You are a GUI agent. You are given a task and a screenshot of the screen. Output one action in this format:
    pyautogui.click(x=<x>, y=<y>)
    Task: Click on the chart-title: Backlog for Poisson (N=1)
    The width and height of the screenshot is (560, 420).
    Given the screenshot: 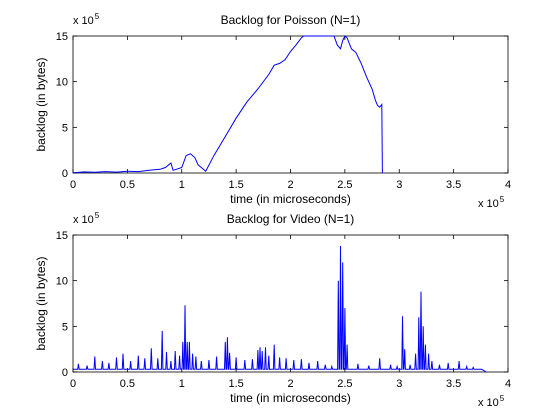 What is the action you would take?
    pyautogui.click(x=291, y=20)
    